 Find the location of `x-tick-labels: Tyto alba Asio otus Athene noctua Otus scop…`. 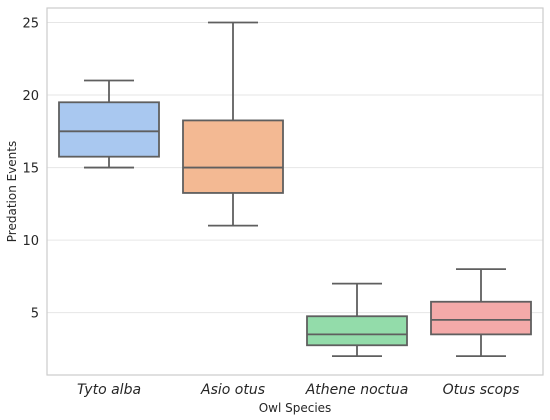

x-tick-labels: Tyto alba Asio otus Athene noctua Otus scop… is located at coordinates (298, 390).